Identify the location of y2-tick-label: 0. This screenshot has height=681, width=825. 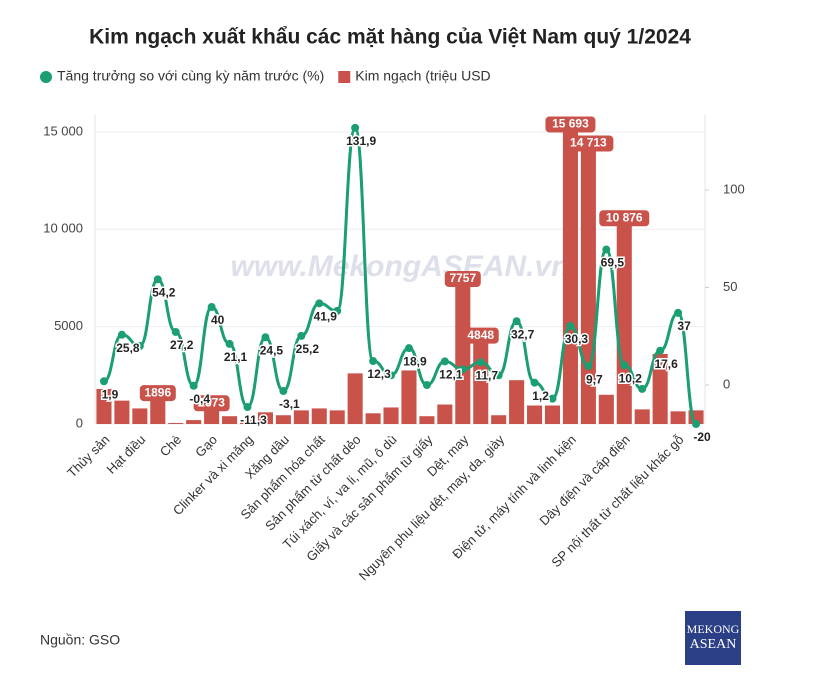
(726, 383).